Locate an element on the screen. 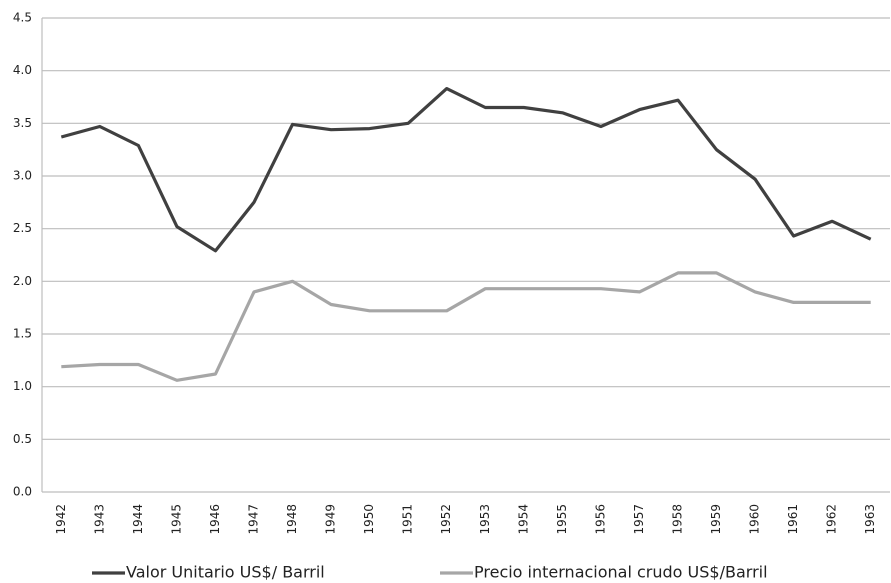  x-tick-label: 1945 is located at coordinates (176, 519).